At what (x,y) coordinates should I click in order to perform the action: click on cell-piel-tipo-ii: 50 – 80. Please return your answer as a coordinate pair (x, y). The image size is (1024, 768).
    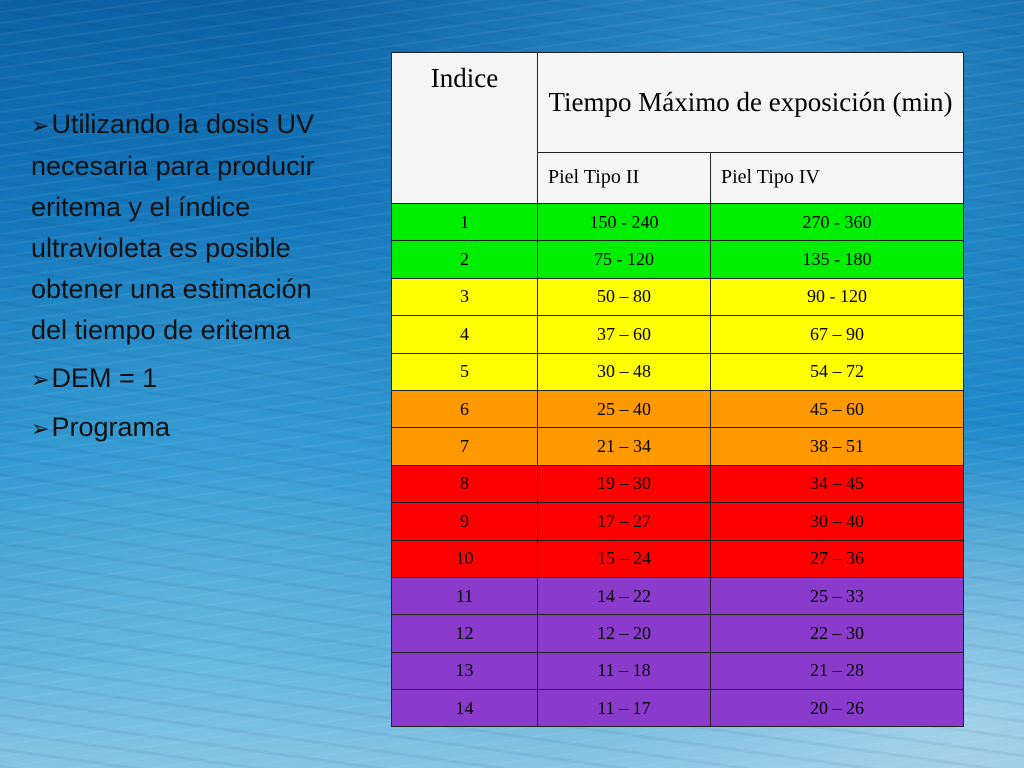
    Looking at the image, I should click on (624, 297).